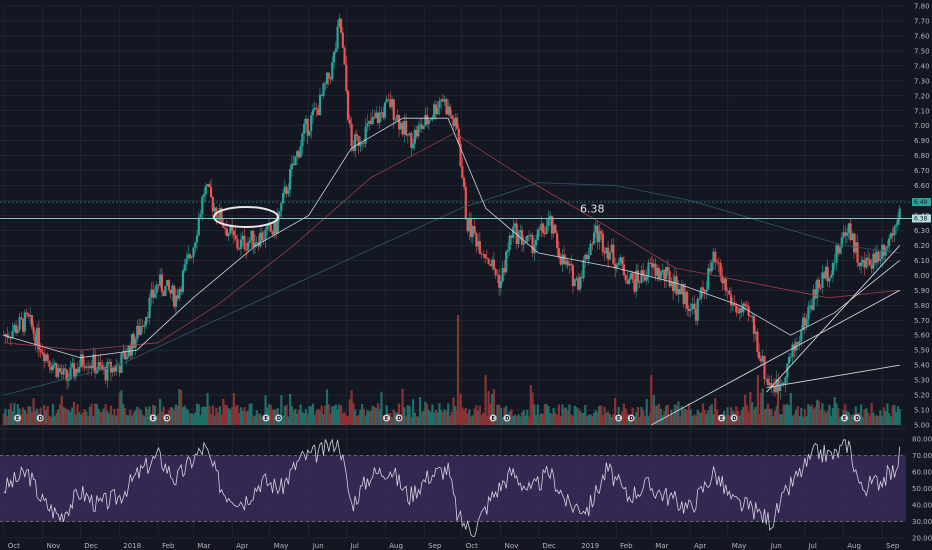 Image resolution: width=932 pixels, height=550 pixels. I want to click on earnings-marker-label: E, so click(266, 419).